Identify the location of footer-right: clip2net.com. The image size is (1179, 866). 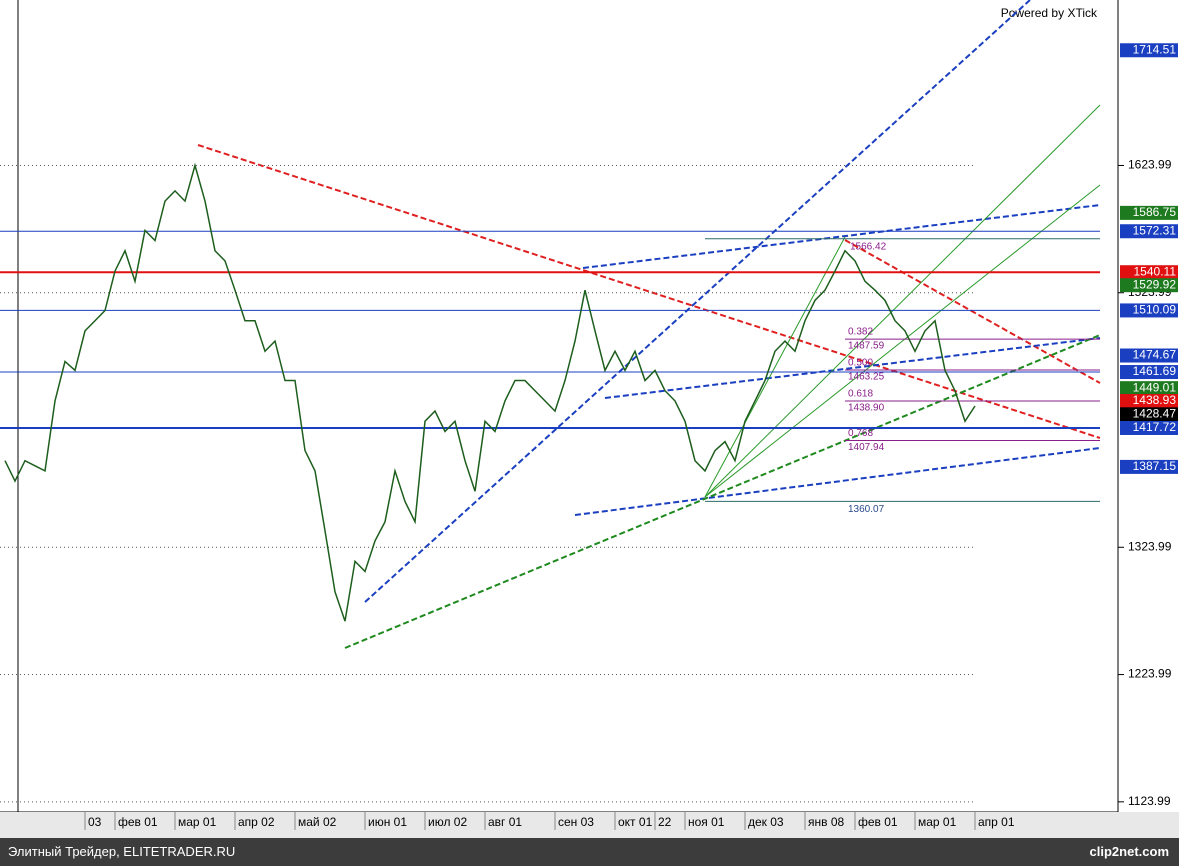
(1129, 851).